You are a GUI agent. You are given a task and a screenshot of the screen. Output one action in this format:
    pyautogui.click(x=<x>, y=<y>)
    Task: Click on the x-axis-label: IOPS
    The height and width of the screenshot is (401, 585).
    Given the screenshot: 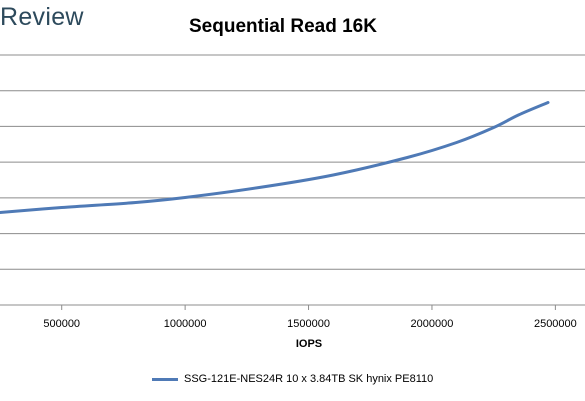 What is the action you would take?
    pyautogui.click(x=309, y=344)
    